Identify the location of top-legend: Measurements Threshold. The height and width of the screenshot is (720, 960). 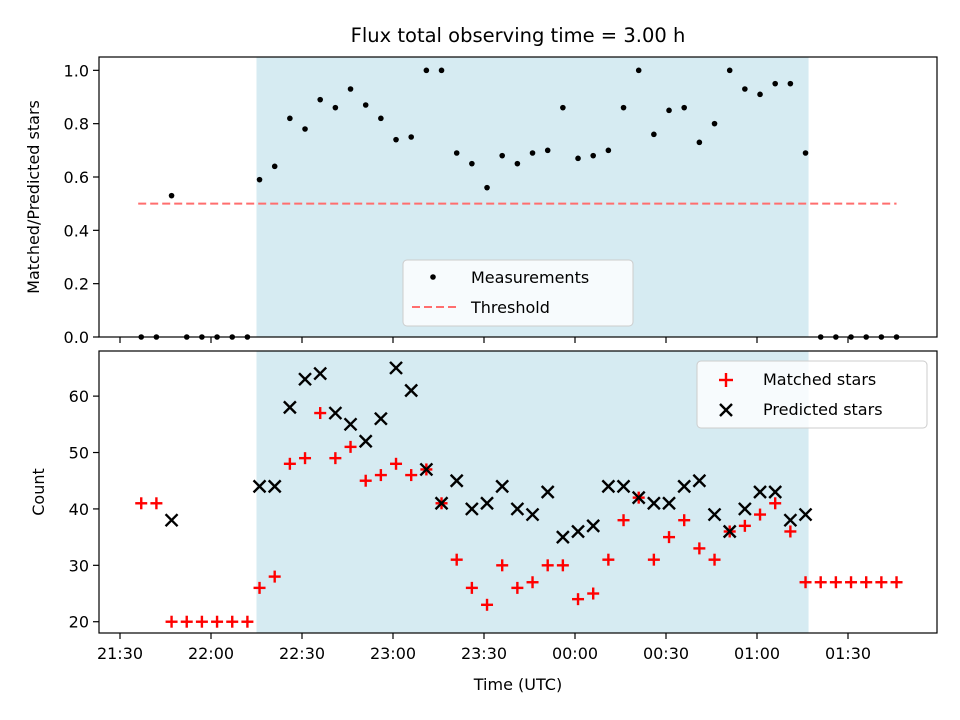
(518, 293).